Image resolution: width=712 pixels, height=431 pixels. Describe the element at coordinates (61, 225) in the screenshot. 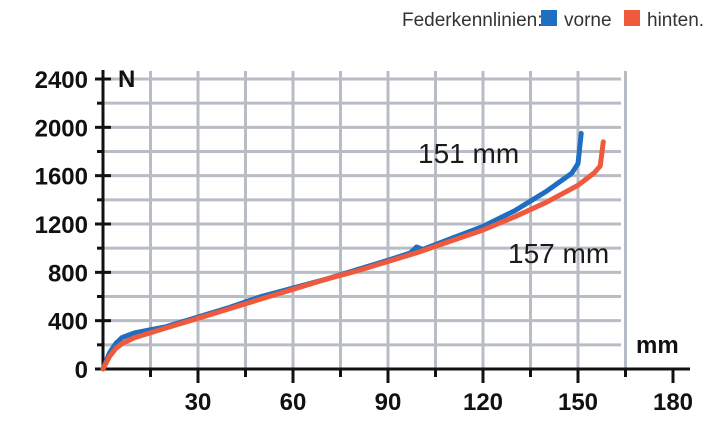

I see `y-tick-label: 1200` at that location.